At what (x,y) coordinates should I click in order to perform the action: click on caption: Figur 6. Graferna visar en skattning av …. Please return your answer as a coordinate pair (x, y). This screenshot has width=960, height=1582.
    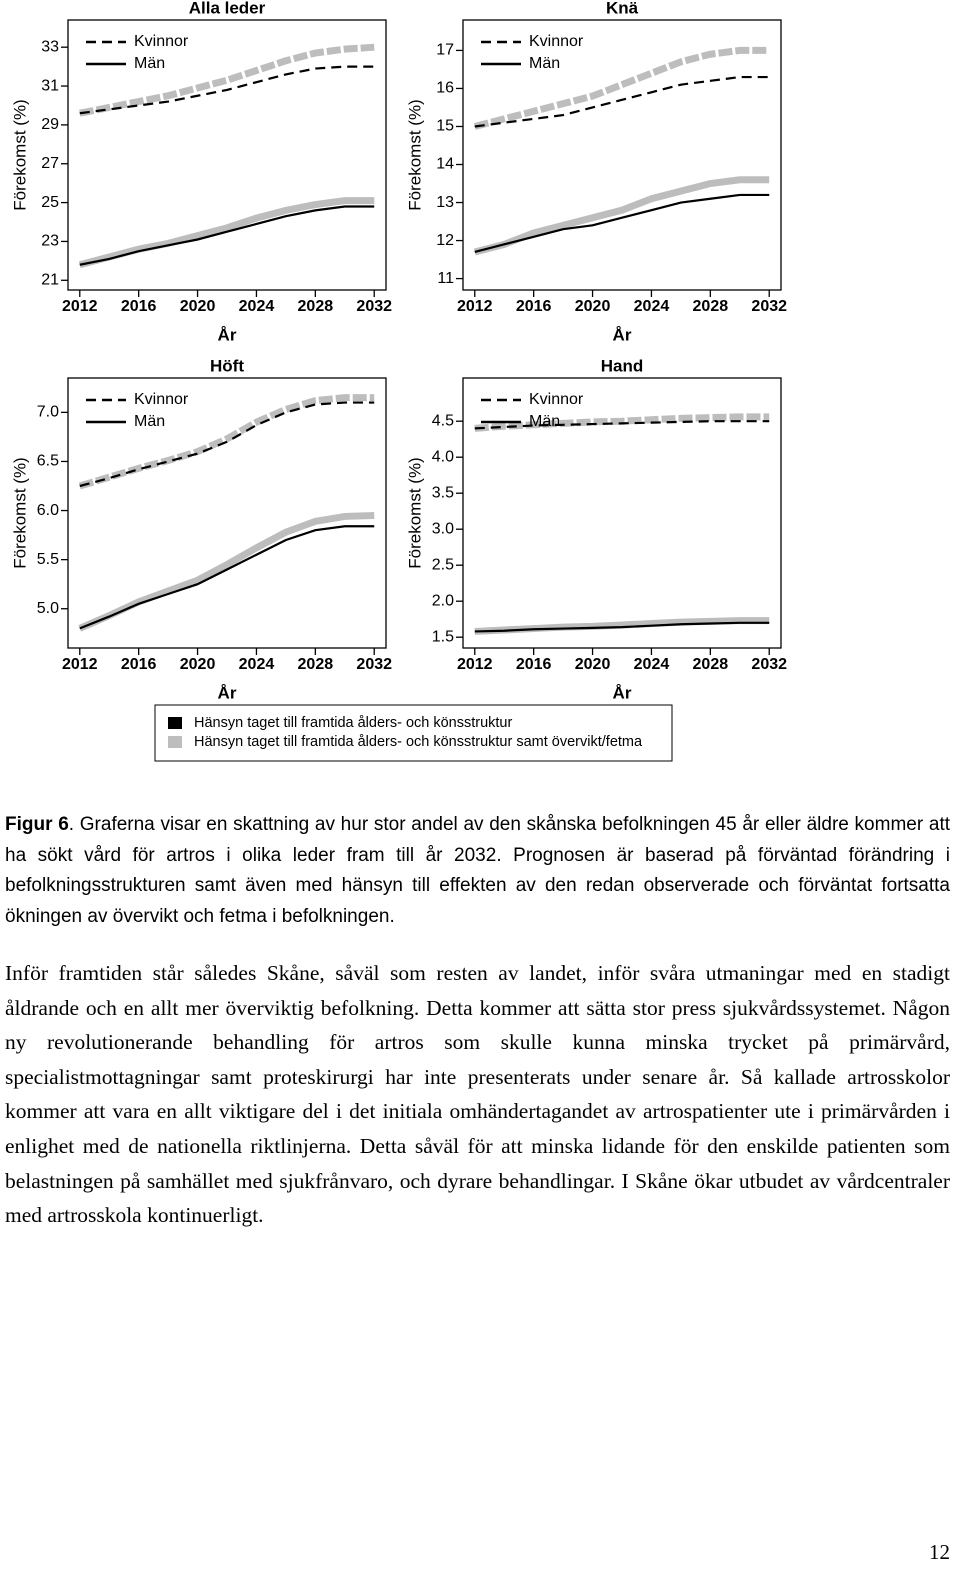
    Looking at the image, I should click on (477, 871).